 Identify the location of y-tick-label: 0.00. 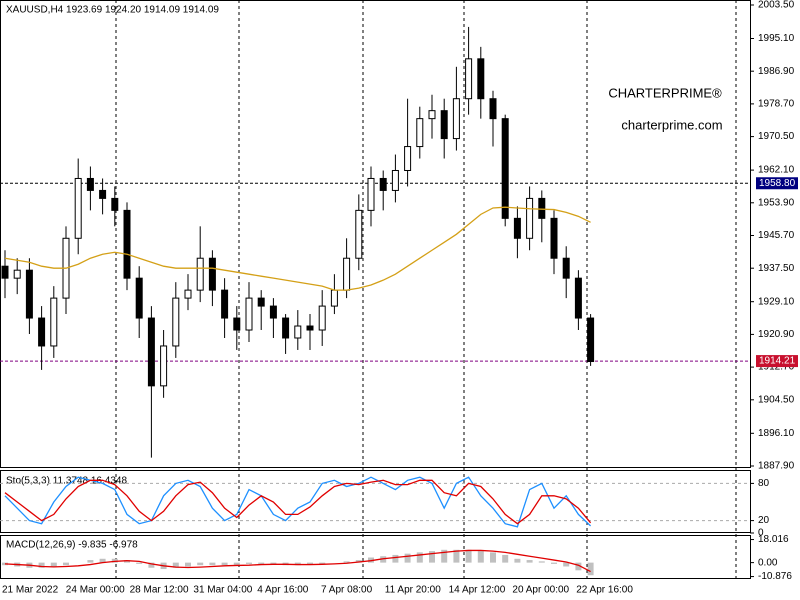
(768, 562).